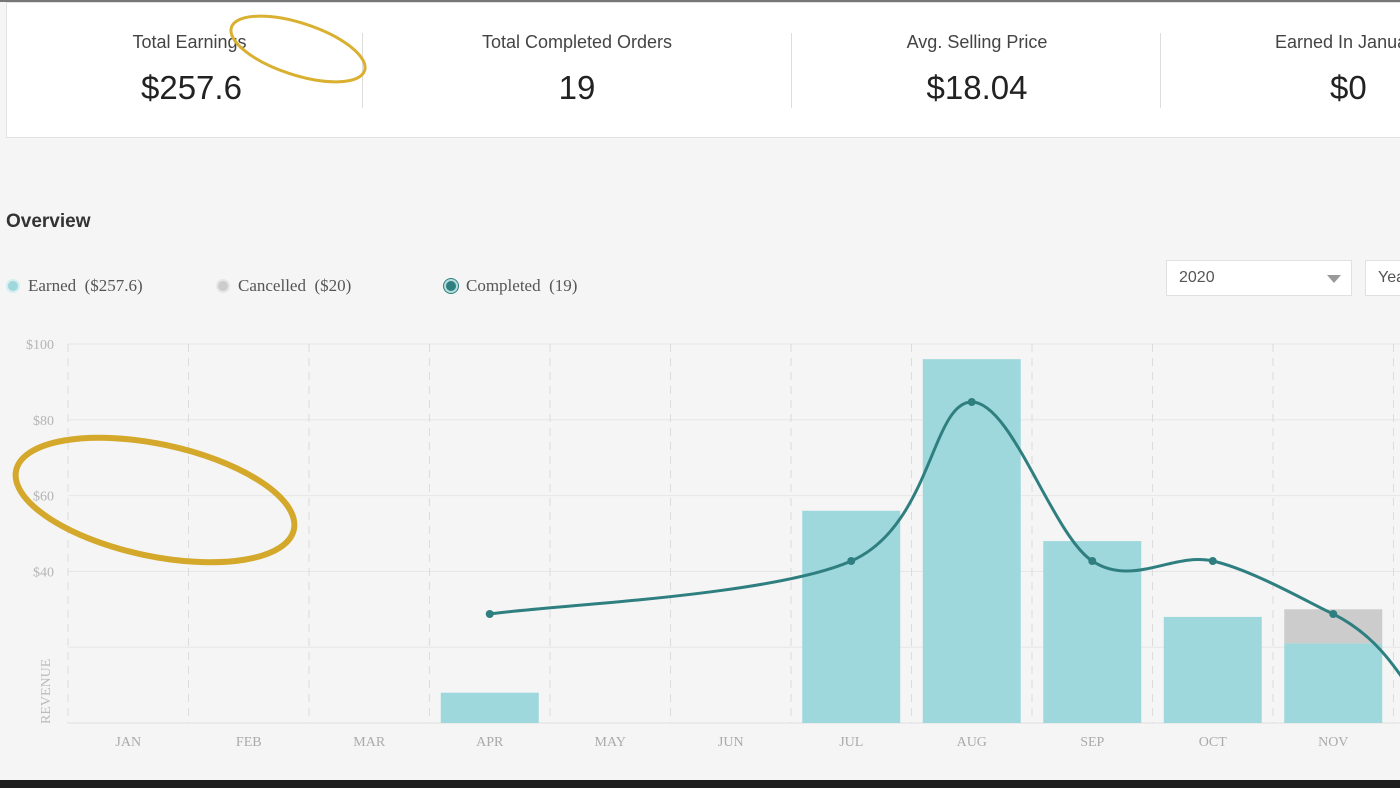 Image resolution: width=1400 pixels, height=788 pixels. I want to click on y-axis-label: REVENUE, so click(46, 691).